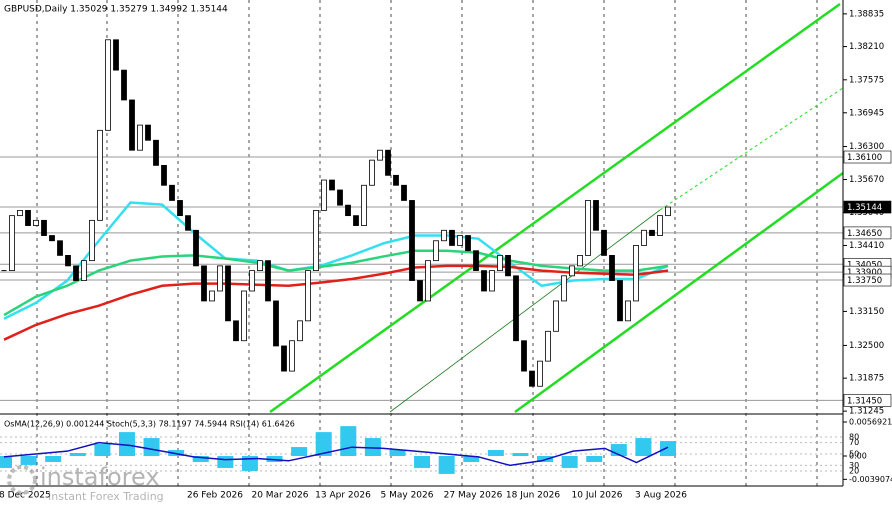  Describe the element at coordinates (215, 496) in the screenshot. I see `x-tick-label: 26 Feb 2026` at that location.